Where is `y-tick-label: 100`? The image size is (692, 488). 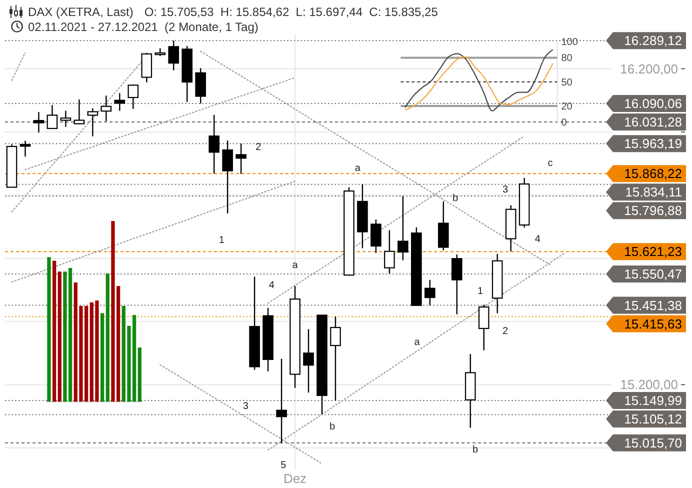
y-tick-label: 100 is located at coordinates (569, 42).